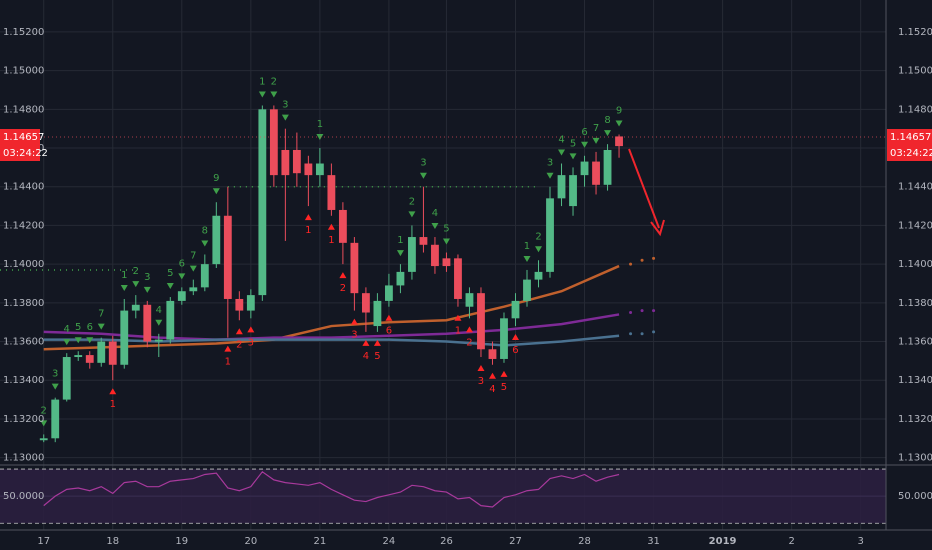 The width and height of the screenshot is (932, 550). What do you see at coordinates (25, 153) in the screenshot?
I see `countdown-label: 03:24:22` at bounding box center [25, 153].